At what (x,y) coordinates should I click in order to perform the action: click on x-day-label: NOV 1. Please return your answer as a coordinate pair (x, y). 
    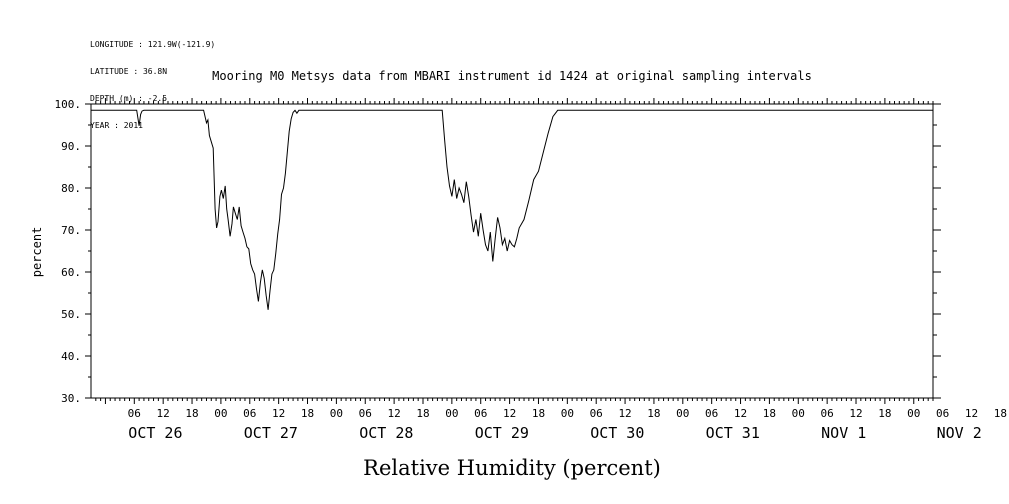
    Looking at the image, I should click on (843, 433).